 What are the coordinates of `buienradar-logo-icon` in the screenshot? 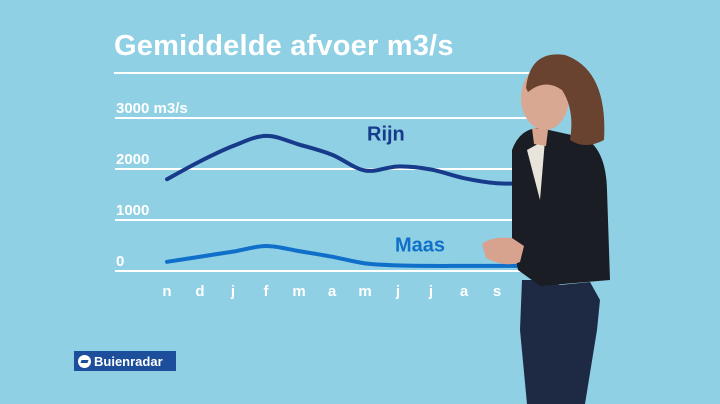 It's located at (84, 361).